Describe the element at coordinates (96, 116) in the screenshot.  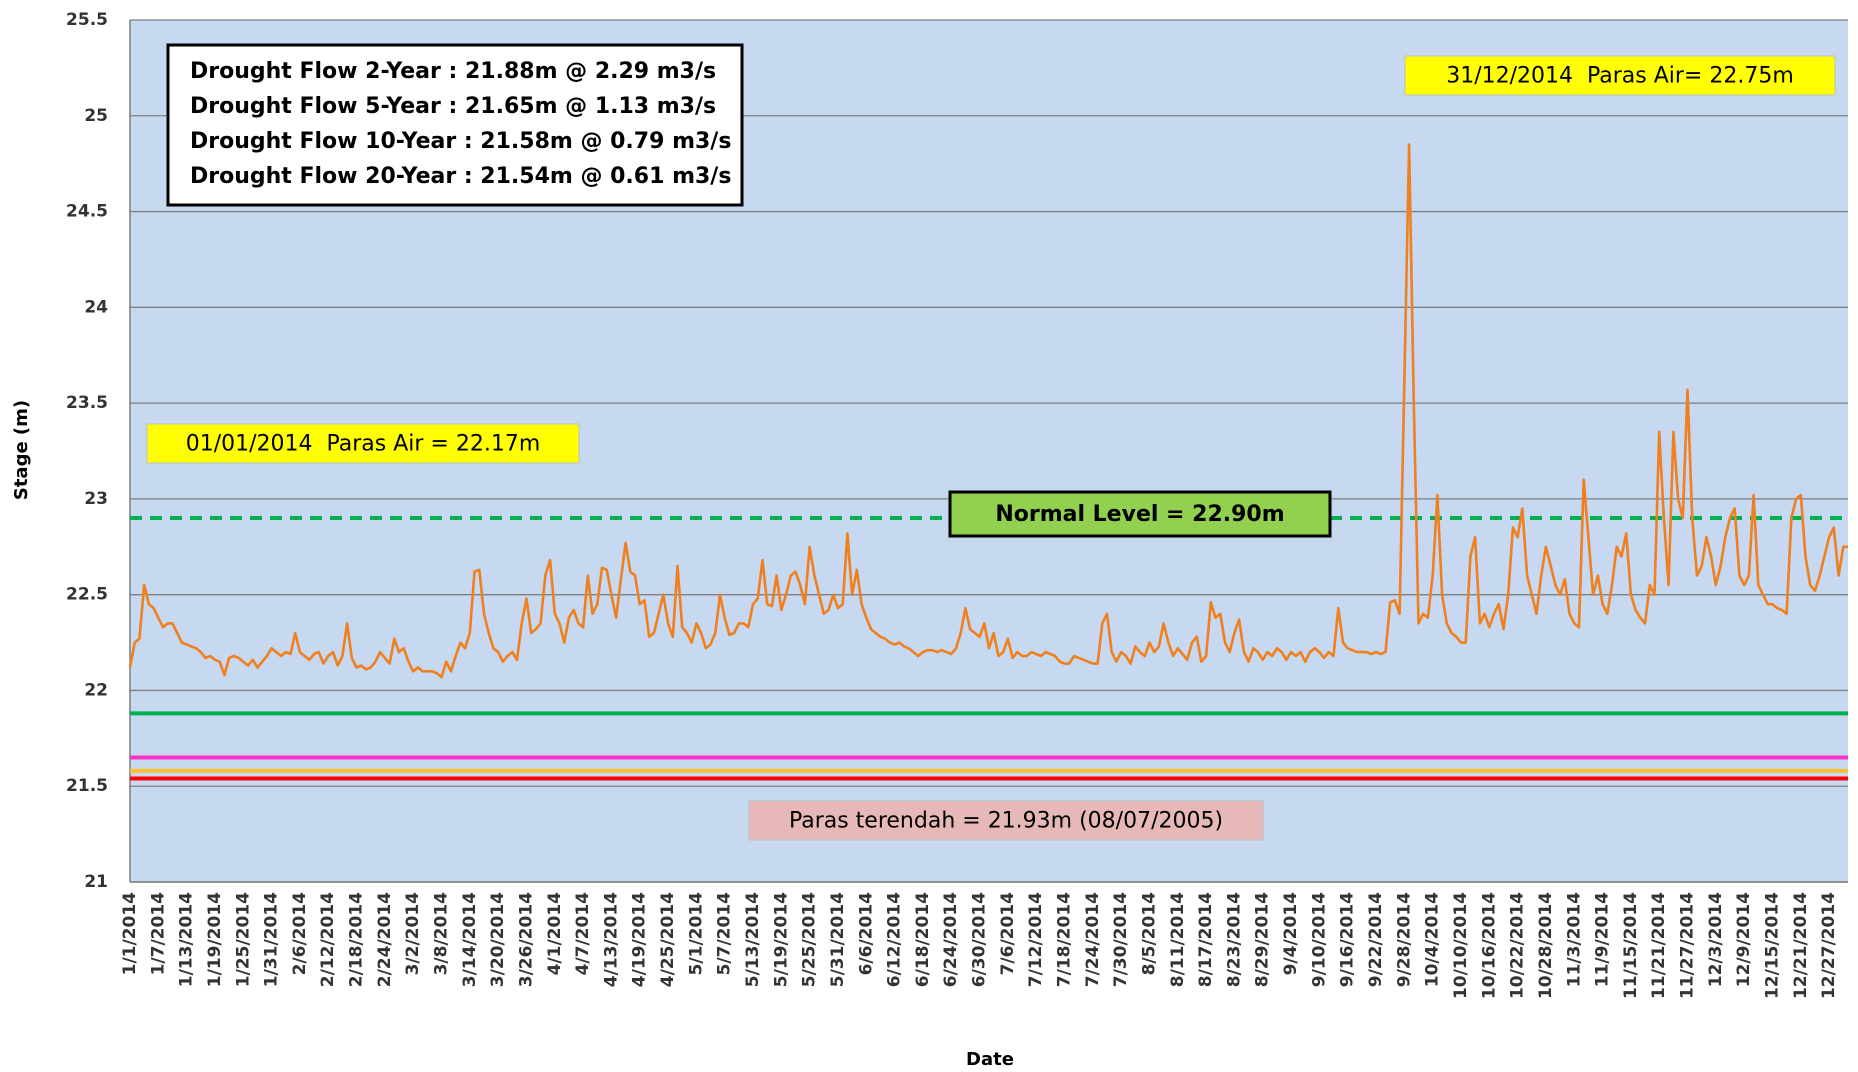
I see `y-tick-label: 25` at that location.